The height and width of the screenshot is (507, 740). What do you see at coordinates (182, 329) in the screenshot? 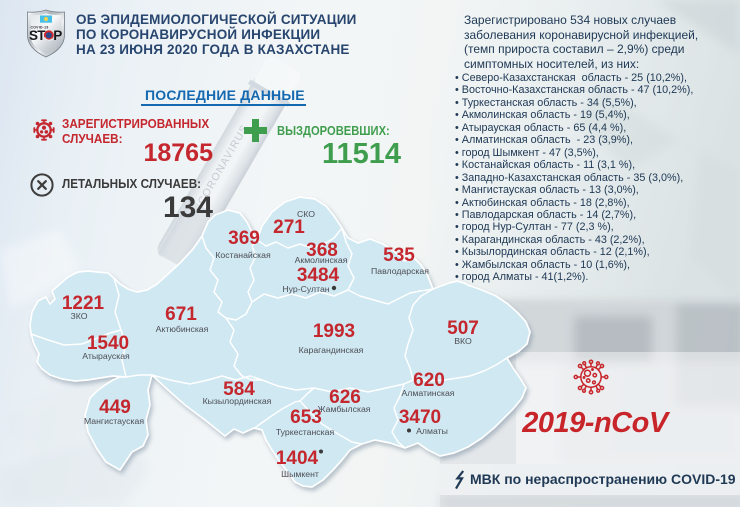
I see `svg-text: Актюбинская` at bounding box center [182, 329].